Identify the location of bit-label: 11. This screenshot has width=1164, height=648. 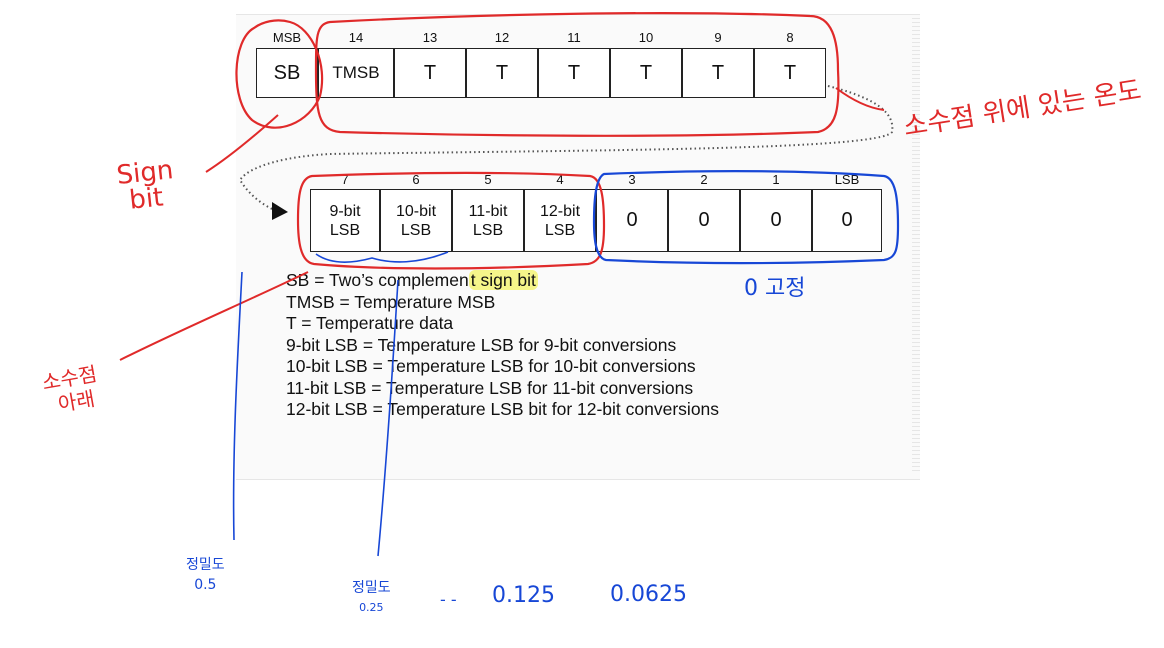
(574, 37).